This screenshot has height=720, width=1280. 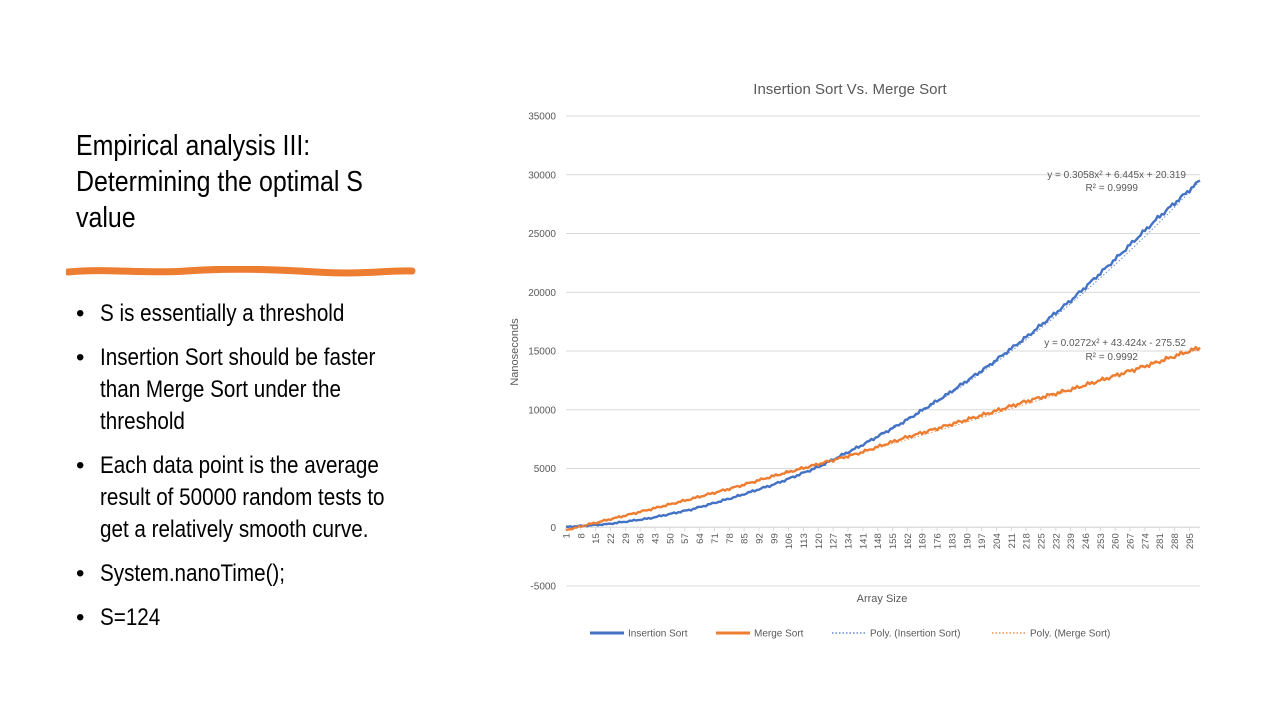 What do you see at coordinates (219, 182) in the screenshot?
I see `slide-title-line-2: Determining the optimal S` at bounding box center [219, 182].